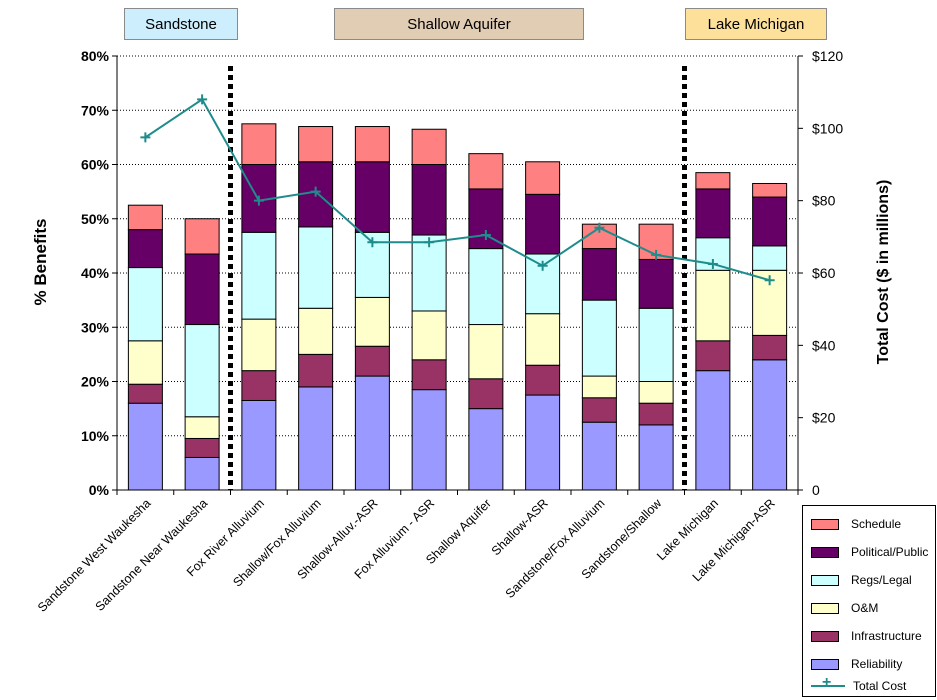 This screenshot has width=937, height=700. What do you see at coordinates (869, 552) in the screenshot?
I see `legend-item-political-public: Political/Public` at bounding box center [869, 552].